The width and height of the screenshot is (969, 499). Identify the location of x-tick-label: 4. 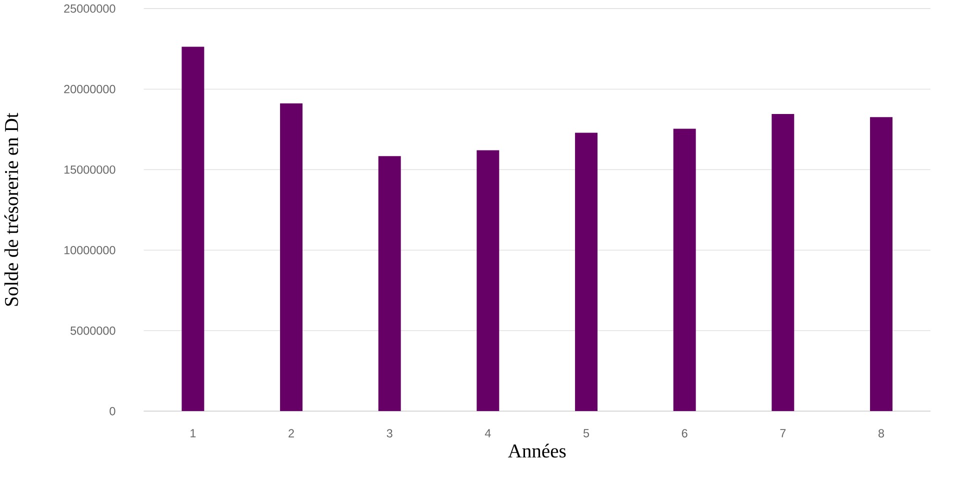
(487, 433).